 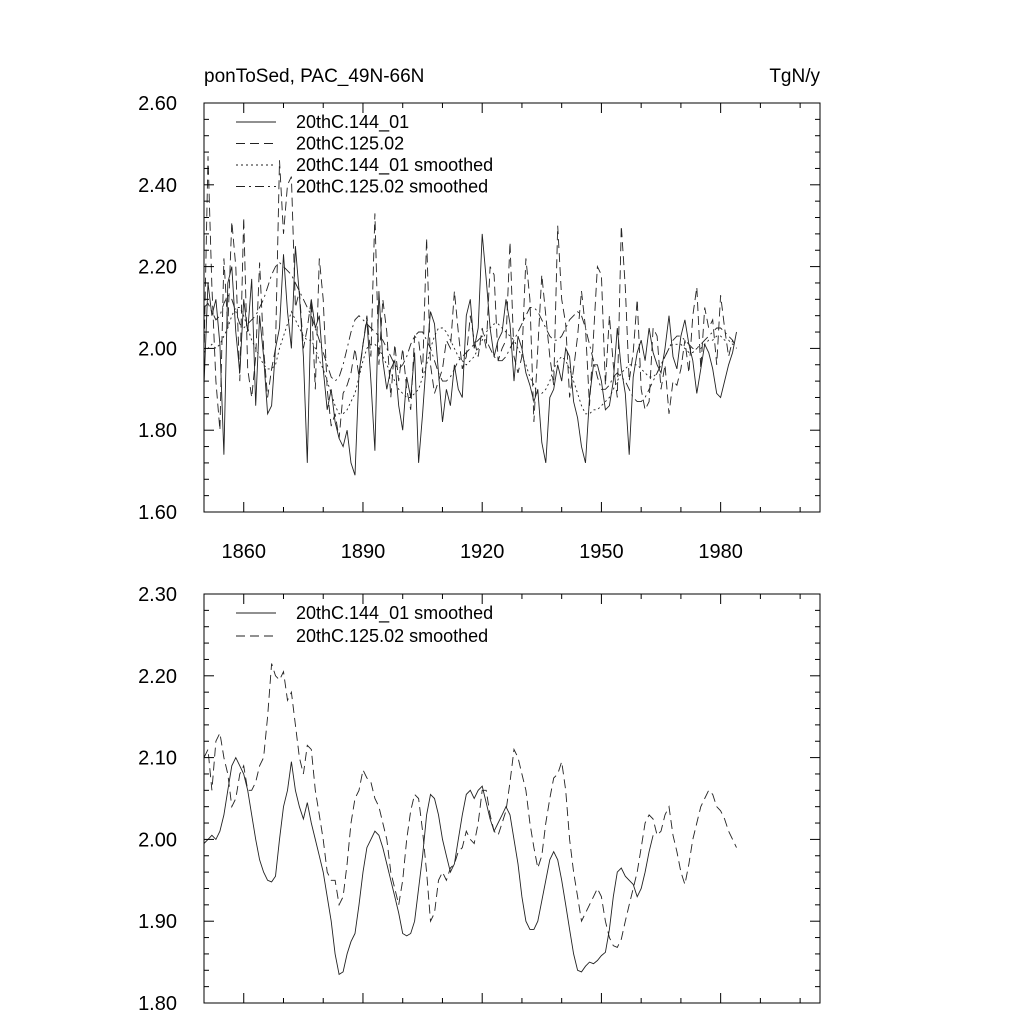 What do you see at coordinates (314, 76) in the screenshot?
I see `chart-title: ponToSed, PAC_49N-66N` at bounding box center [314, 76].